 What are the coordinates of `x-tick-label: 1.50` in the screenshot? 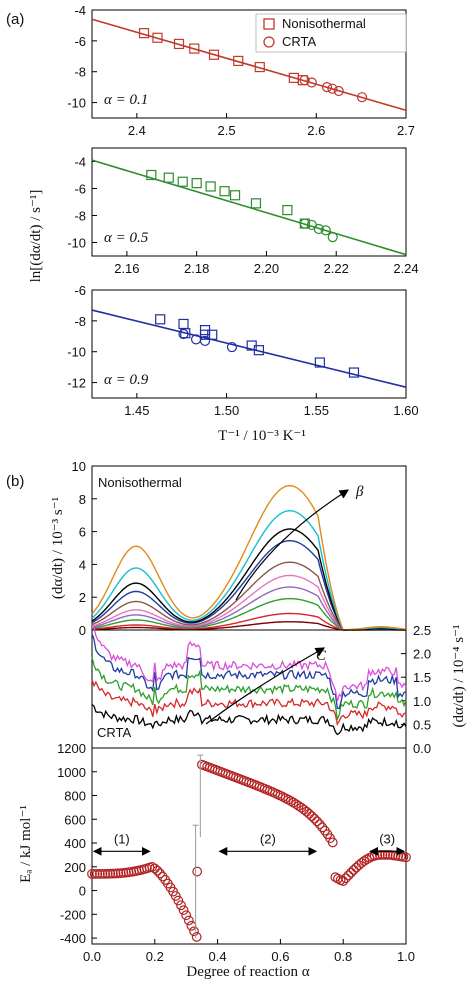 It's located at (226, 410).